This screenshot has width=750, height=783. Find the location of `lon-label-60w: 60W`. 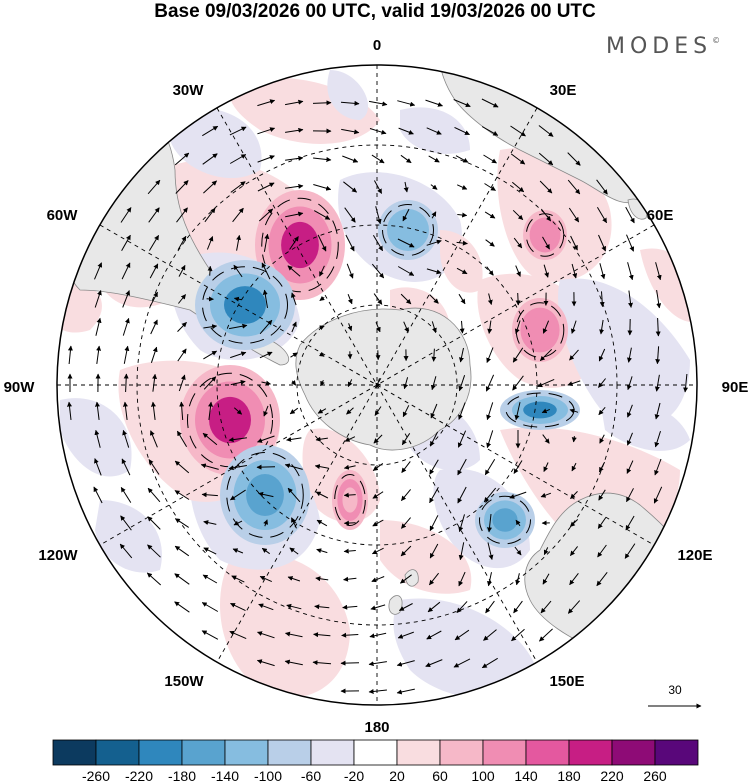

lon-label-60w: 60W is located at coordinates (63, 215).